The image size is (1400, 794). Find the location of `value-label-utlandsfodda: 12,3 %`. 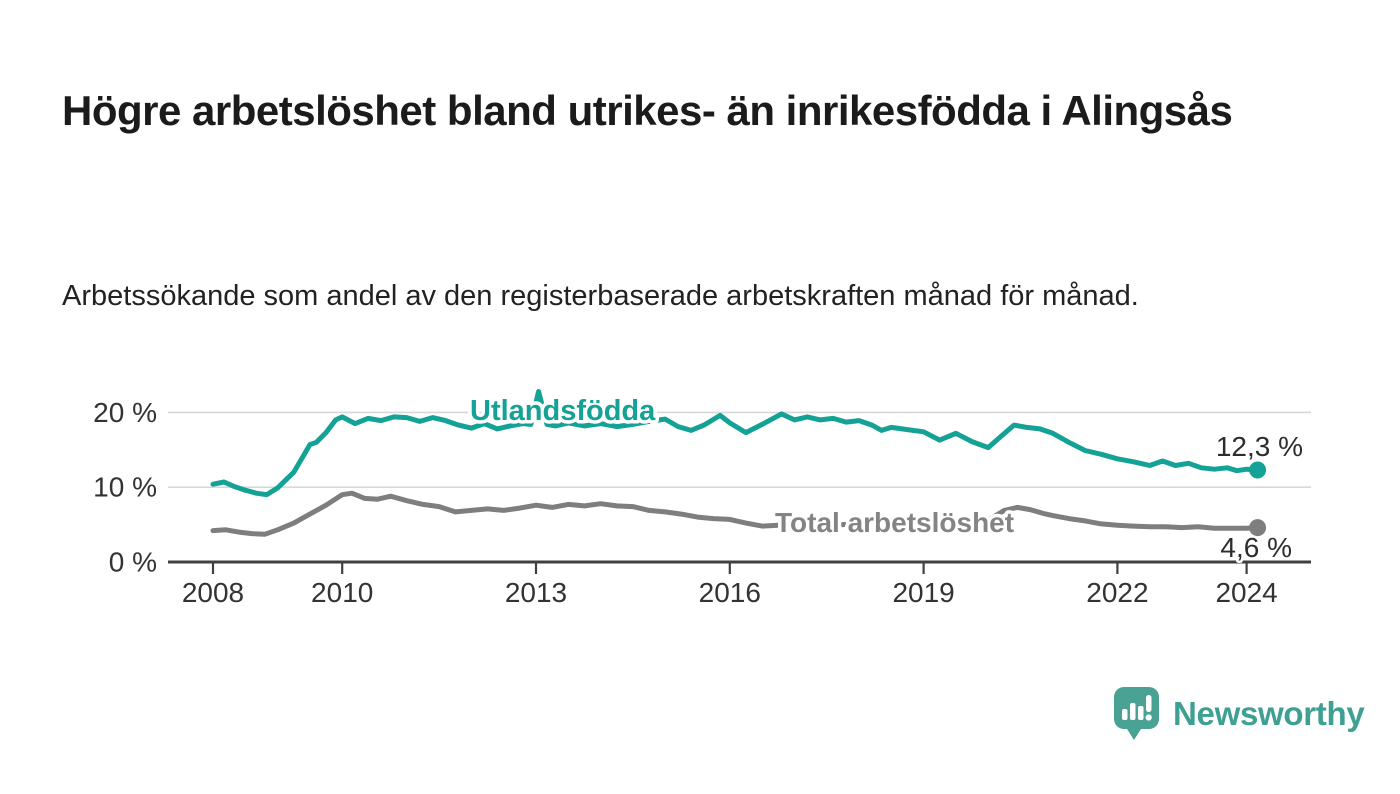

value-label-utlandsfodda: 12,3 % is located at coordinates (1259, 446).